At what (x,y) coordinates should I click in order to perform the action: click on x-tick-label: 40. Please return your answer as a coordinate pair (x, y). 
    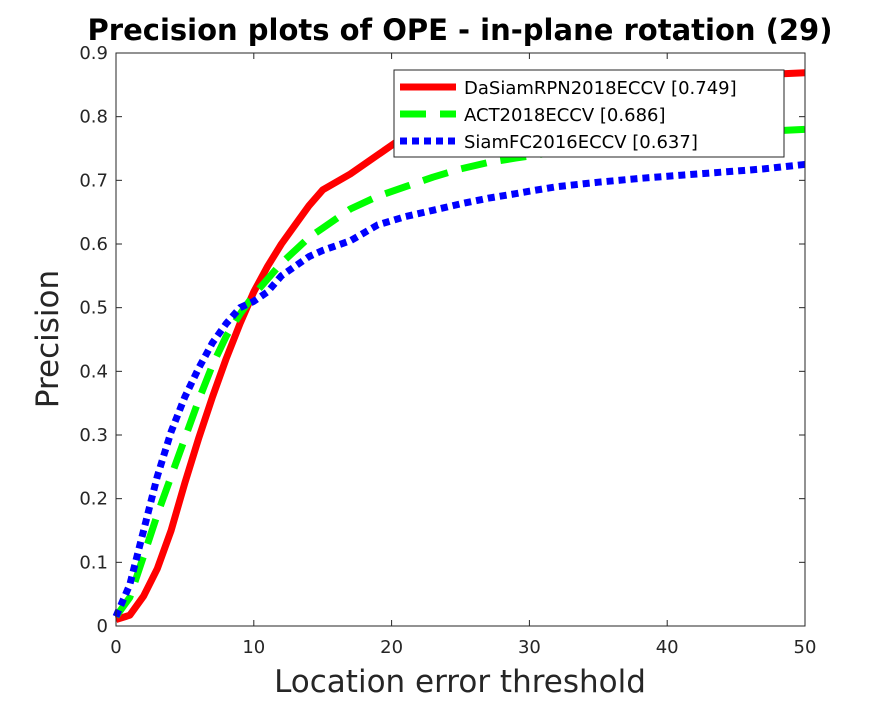
    Looking at the image, I should click on (667, 647).